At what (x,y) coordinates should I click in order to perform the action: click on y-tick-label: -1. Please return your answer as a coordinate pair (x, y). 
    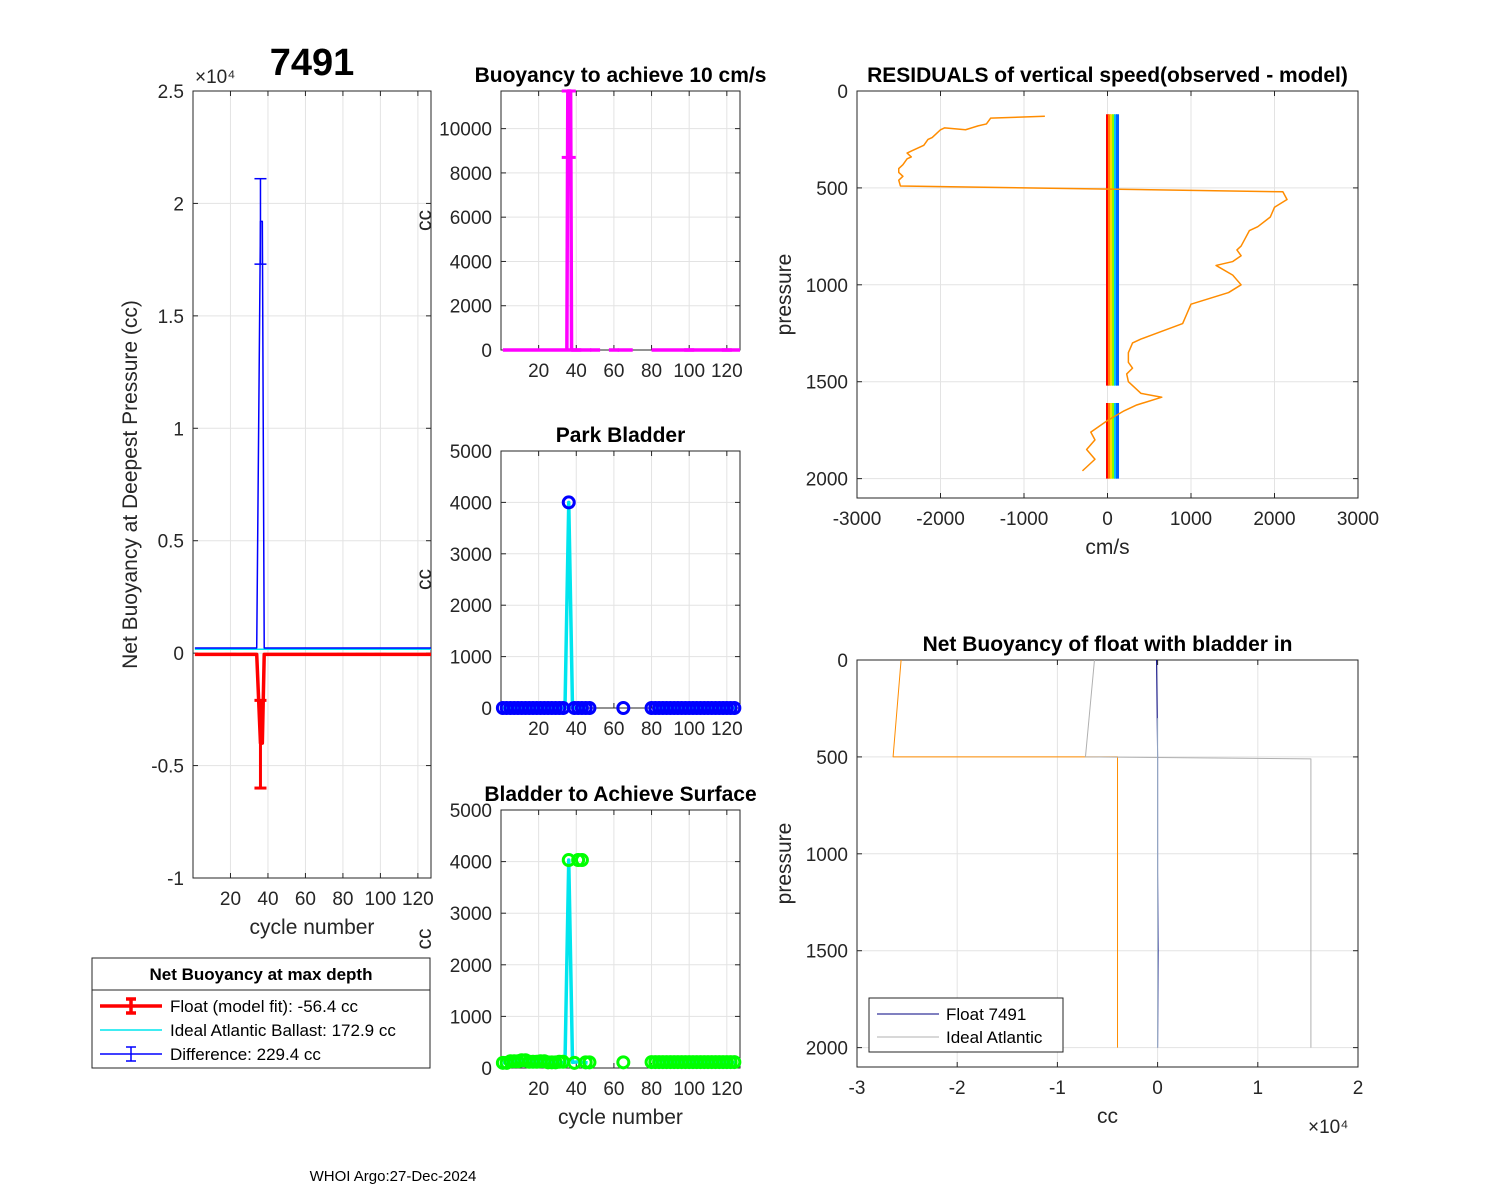
    Looking at the image, I should click on (175, 879).